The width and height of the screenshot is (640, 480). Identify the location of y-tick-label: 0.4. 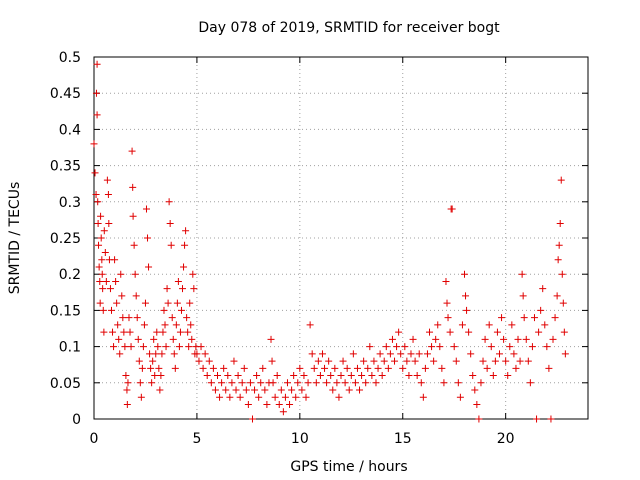
(70, 130).